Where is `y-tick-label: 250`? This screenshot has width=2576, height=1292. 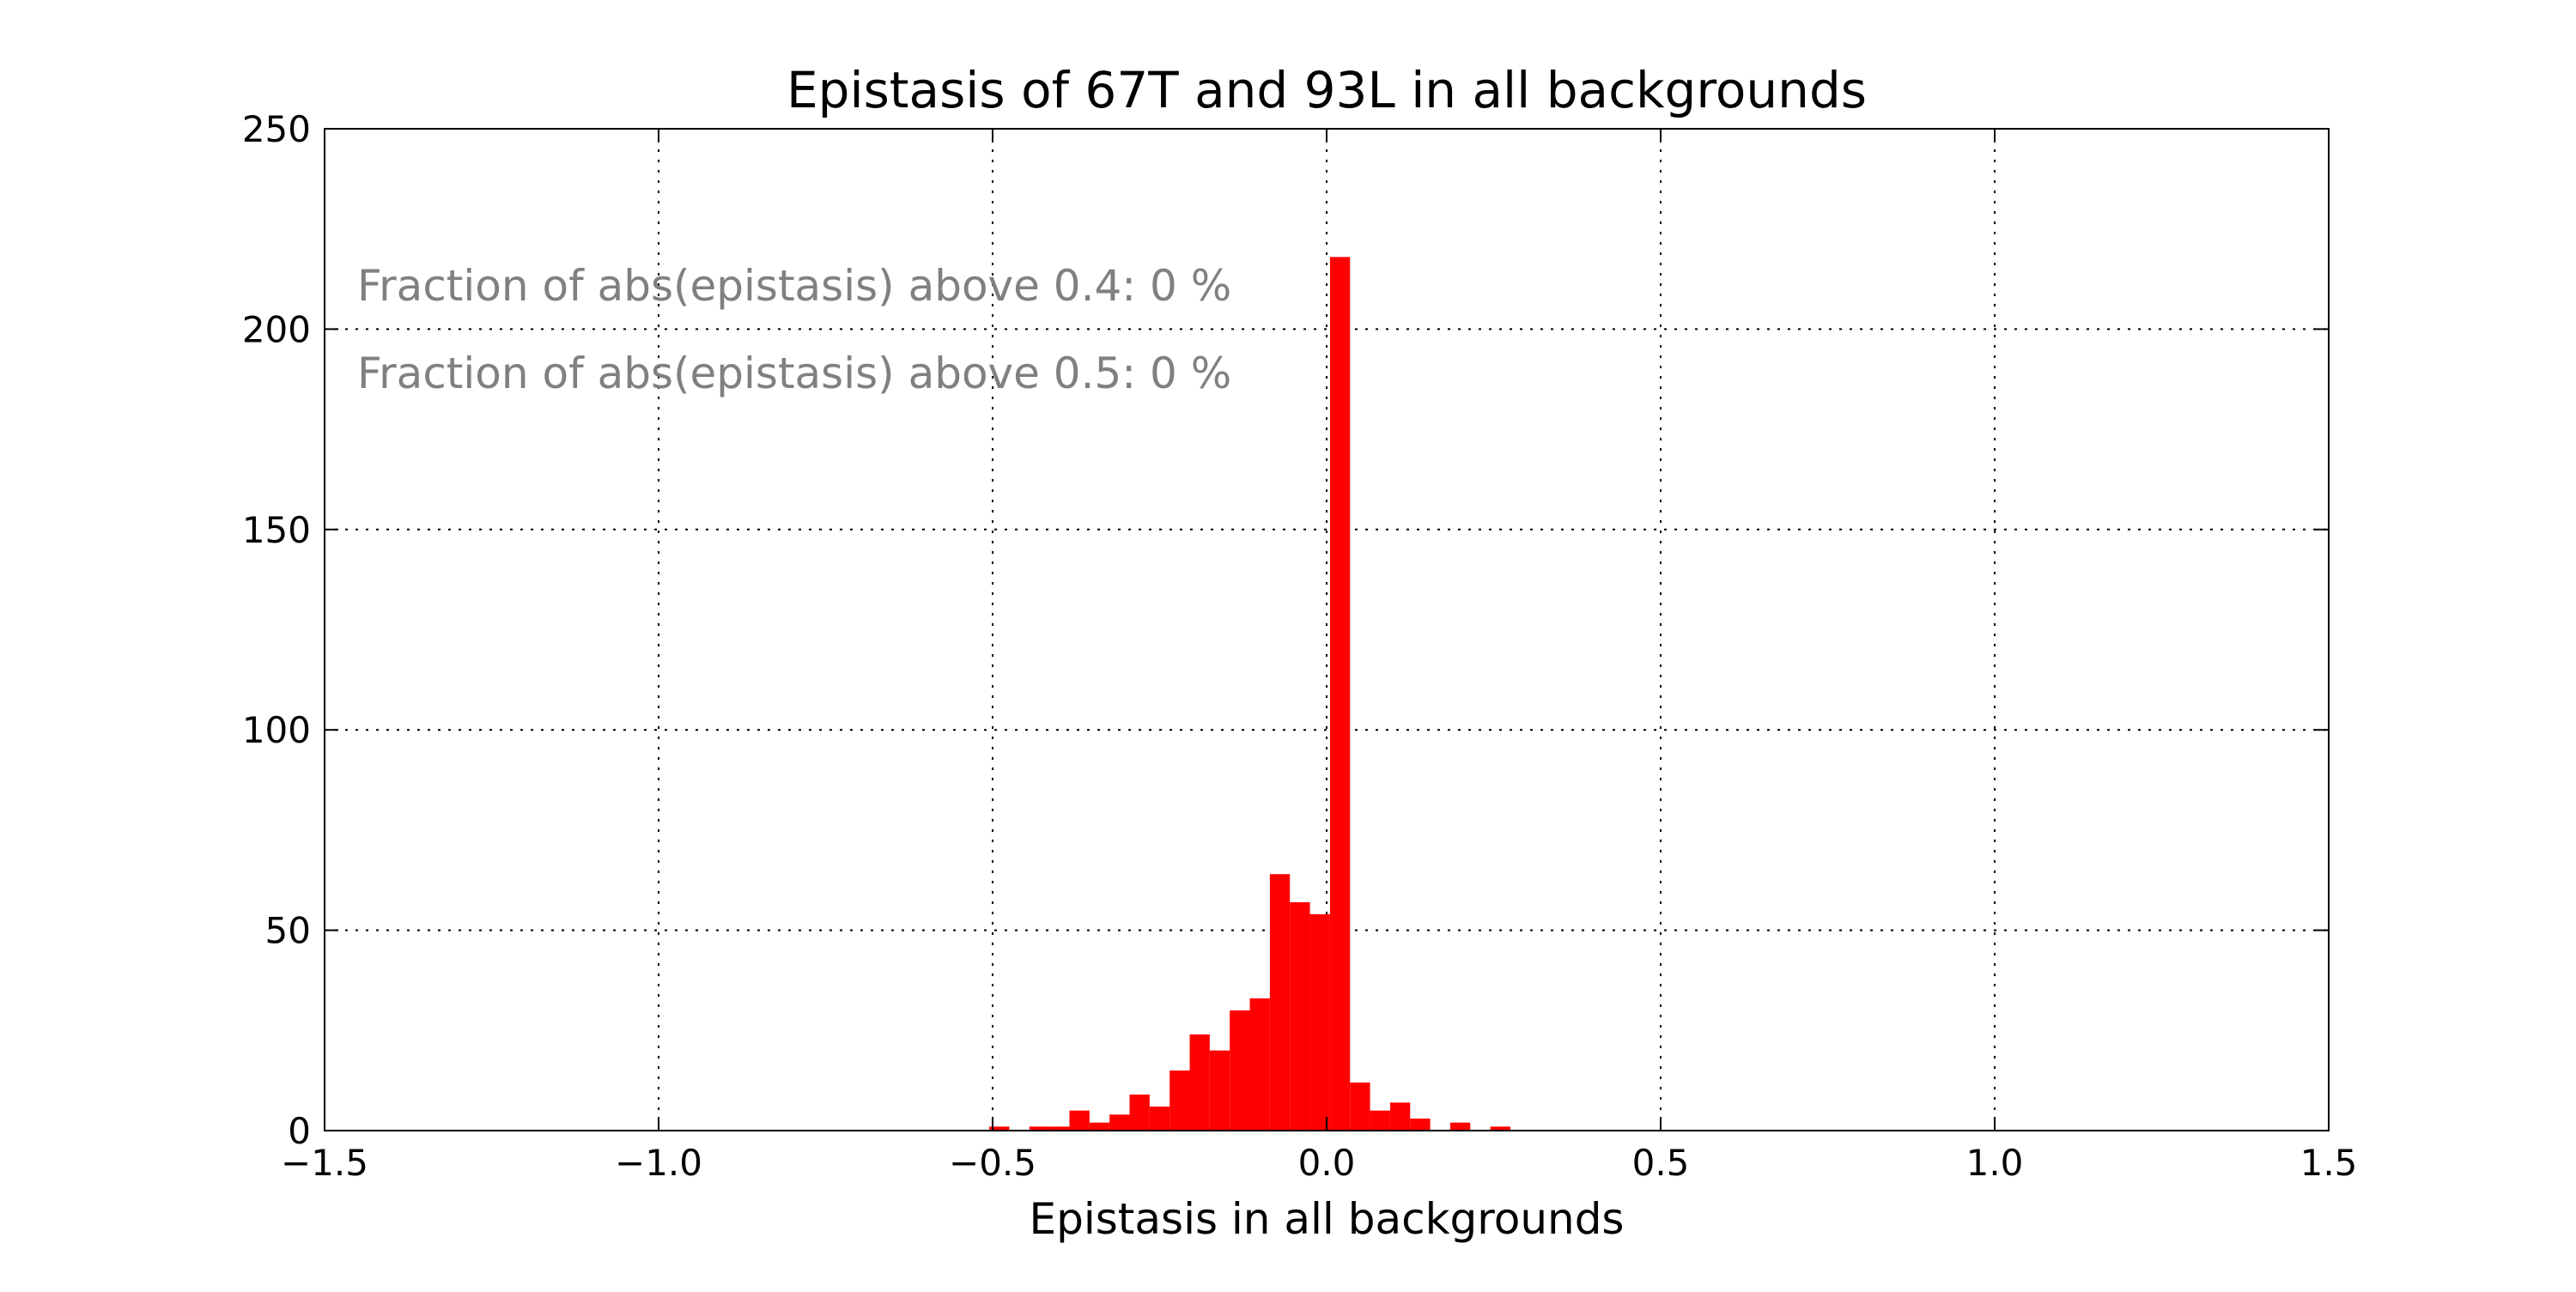 y-tick-label: 250 is located at coordinates (276, 129).